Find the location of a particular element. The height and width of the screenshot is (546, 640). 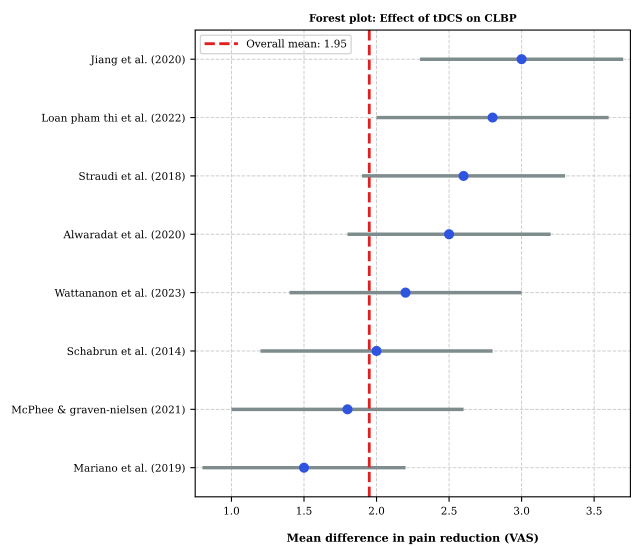

y-tick-label: Jiang et al. (2020) is located at coordinates (137, 60).